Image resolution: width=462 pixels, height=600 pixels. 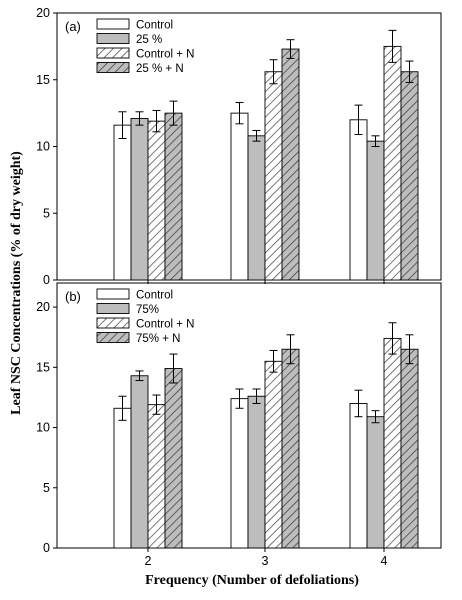 I want to click on panel-label: (b), so click(x=73, y=296).